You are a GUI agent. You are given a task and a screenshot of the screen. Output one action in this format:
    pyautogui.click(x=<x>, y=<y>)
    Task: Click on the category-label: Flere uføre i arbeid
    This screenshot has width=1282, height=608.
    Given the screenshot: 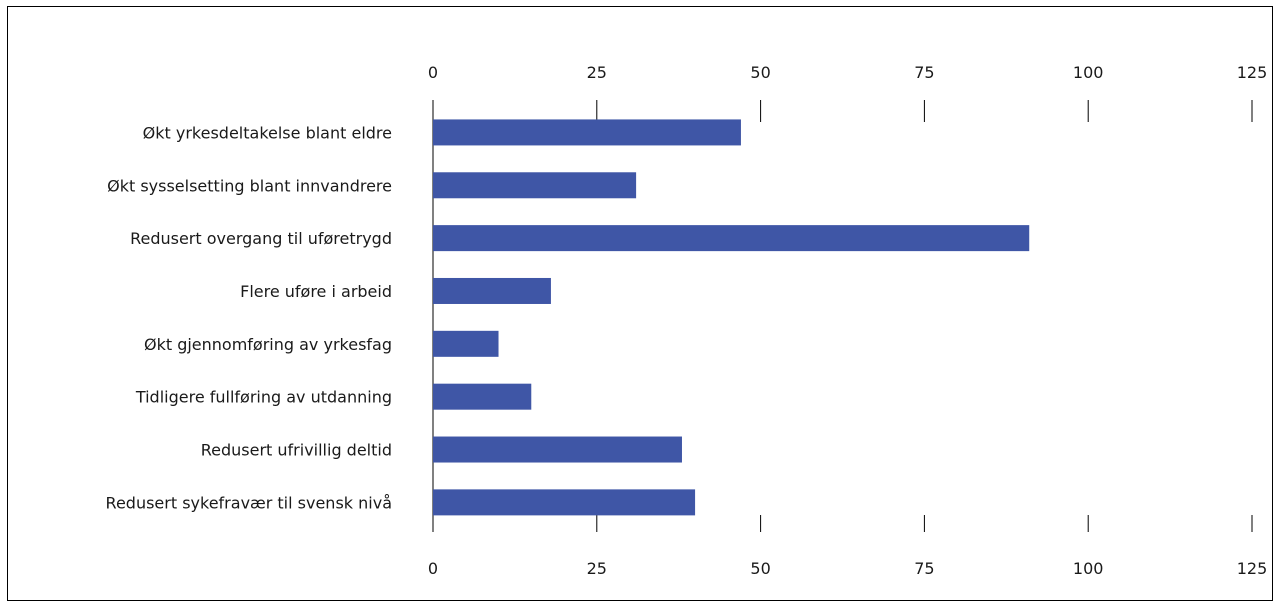 What is the action you would take?
    pyautogui.click(x=316, y=291)
    